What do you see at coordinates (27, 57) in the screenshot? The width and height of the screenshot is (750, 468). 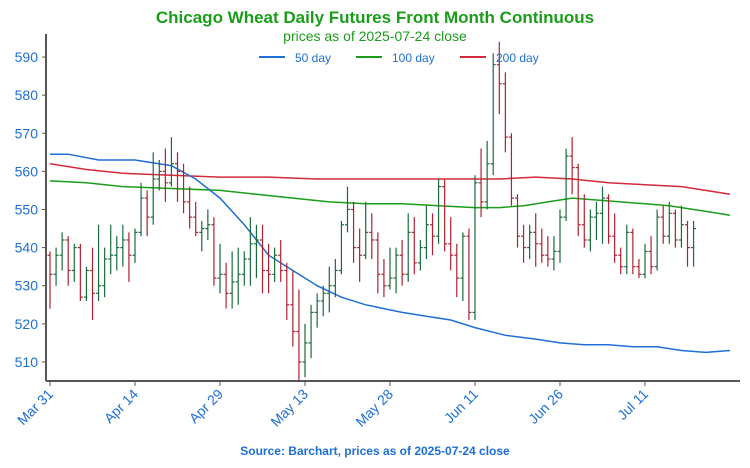 I see `y-tick-label: 590` at bounding box center [27, 57].